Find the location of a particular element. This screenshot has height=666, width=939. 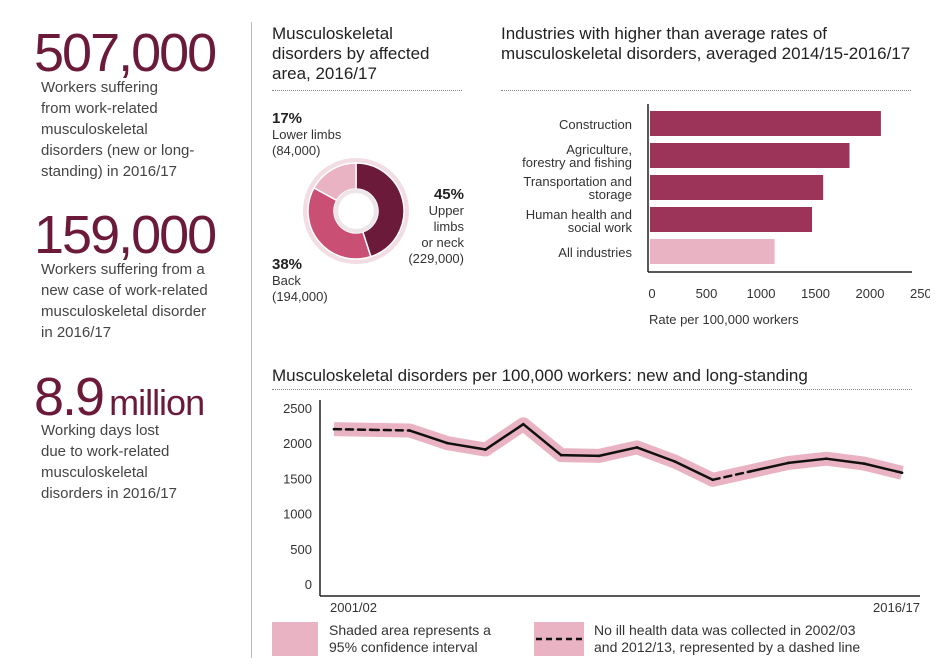

legend-shaded-swatch is located at coordinates (295, 639).